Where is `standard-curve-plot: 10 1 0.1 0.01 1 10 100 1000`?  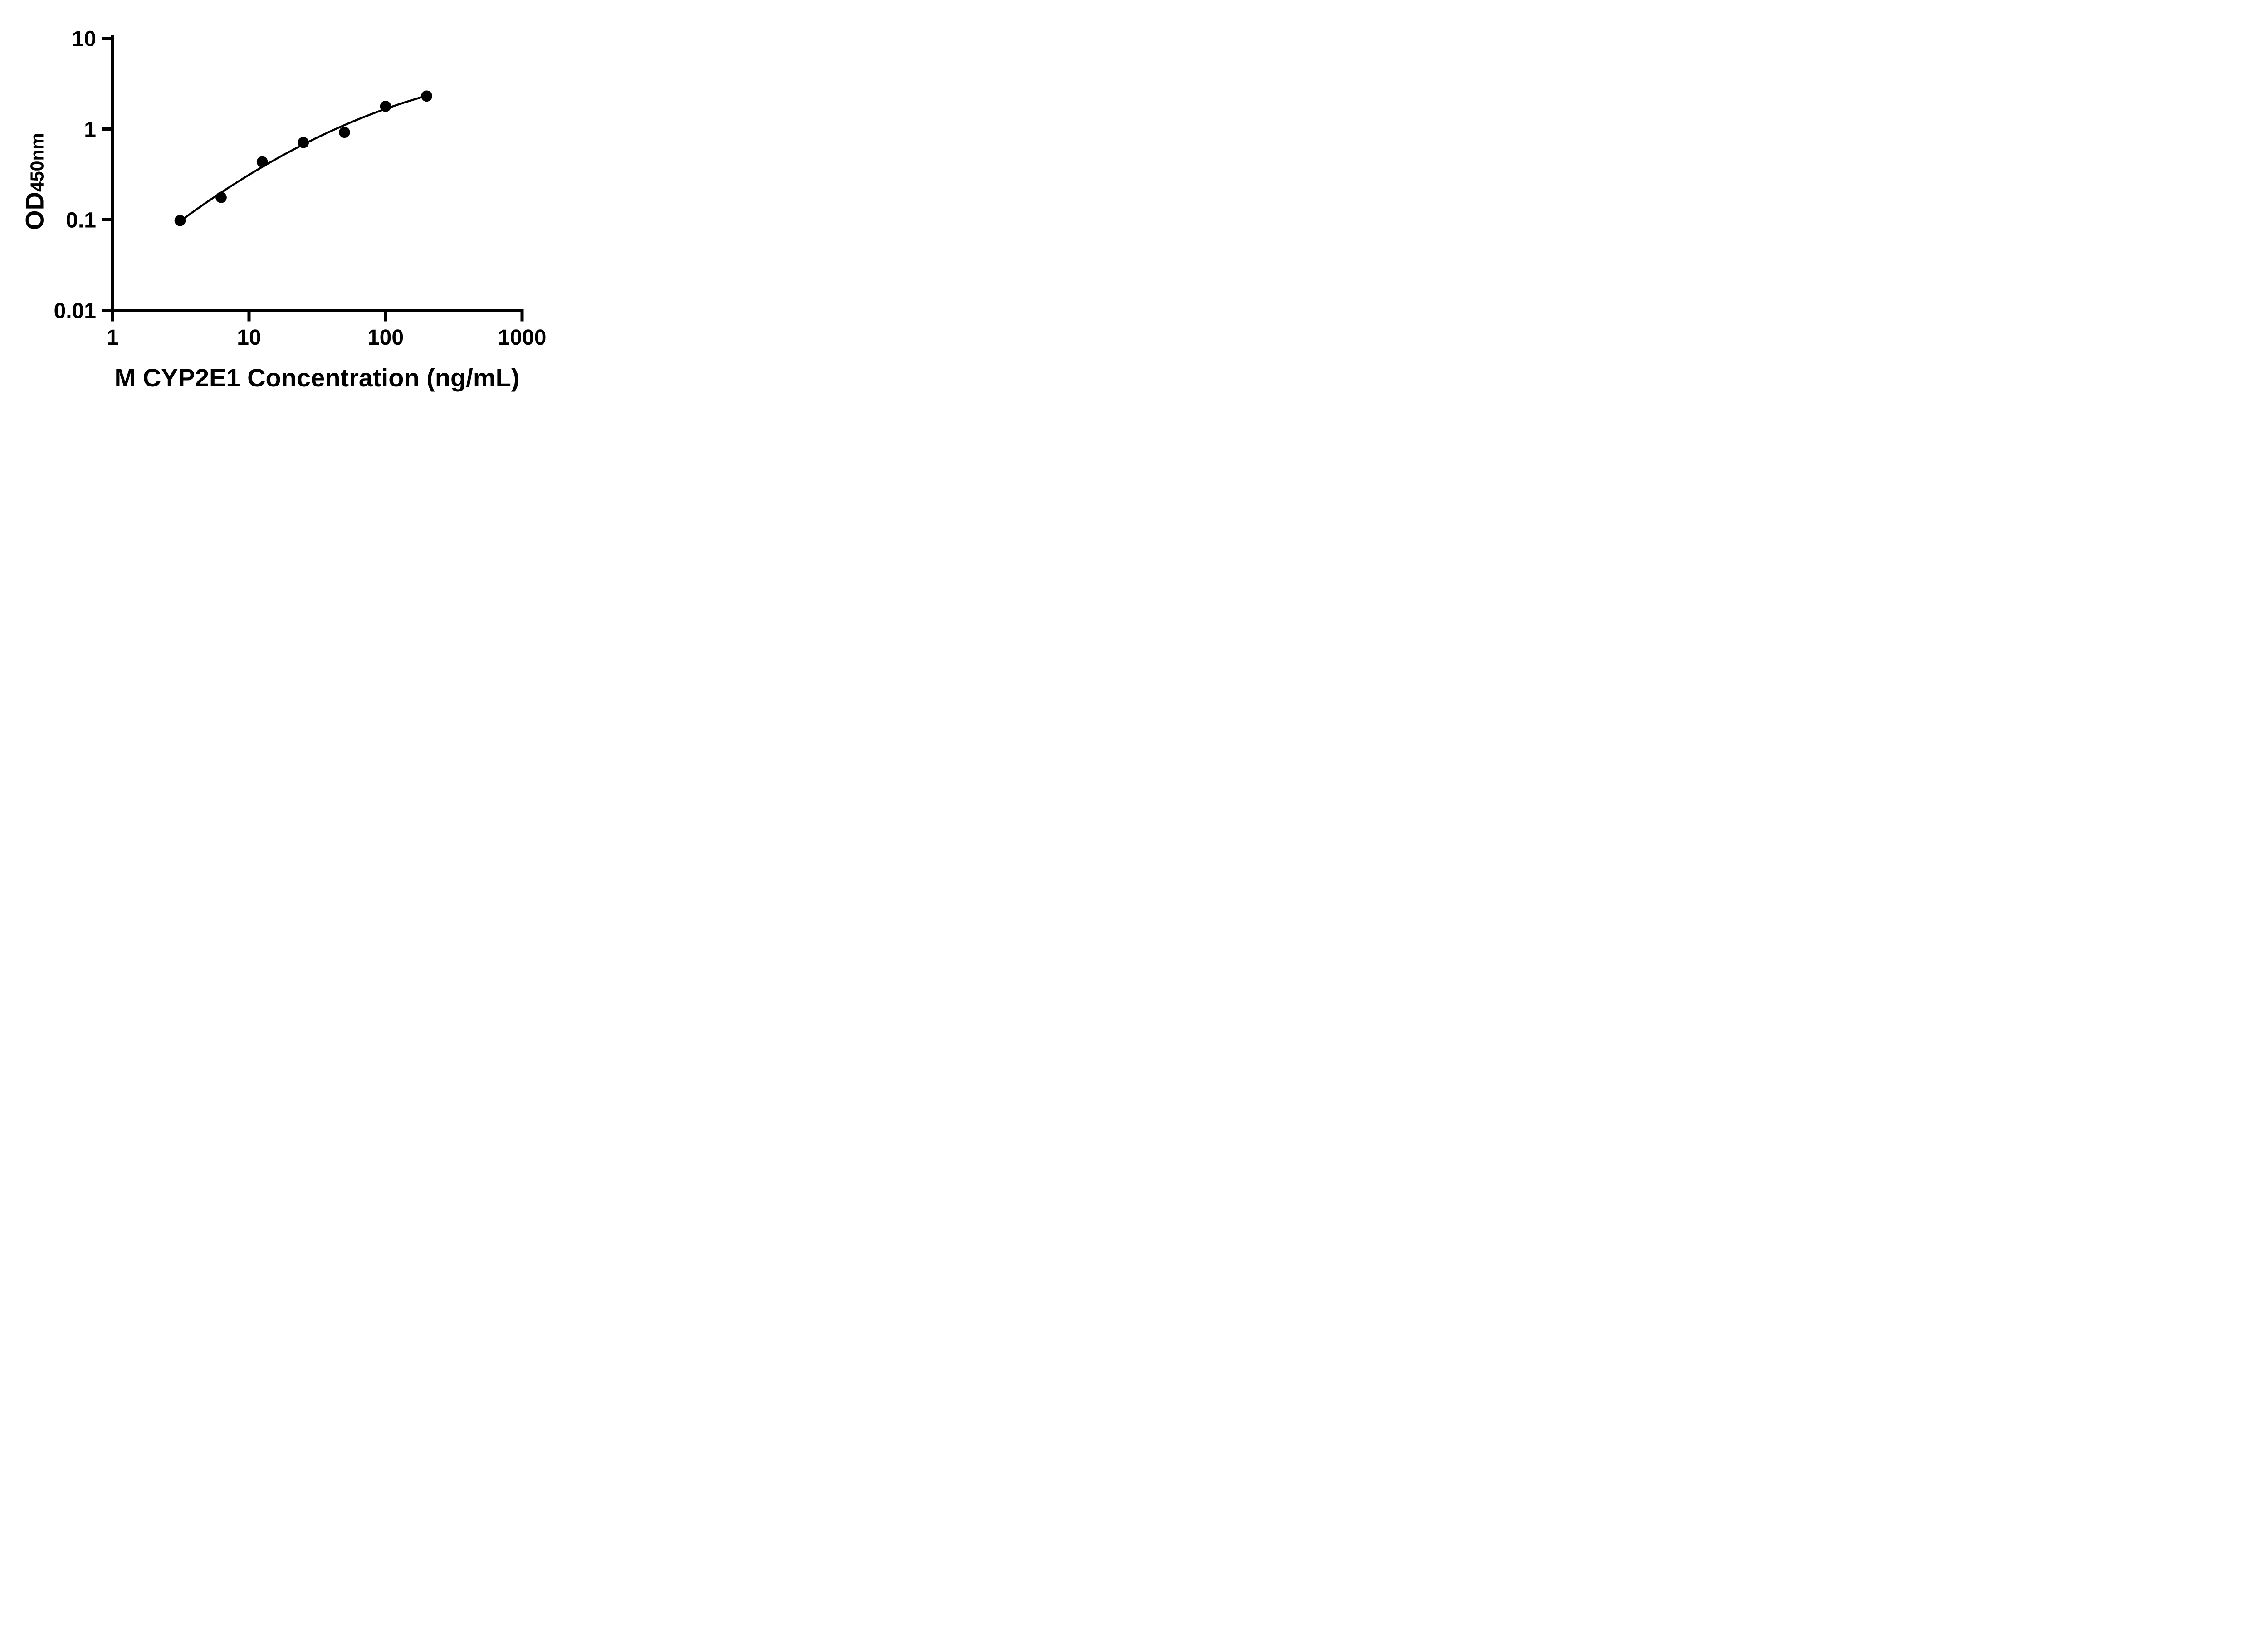 standard-curve-plot: 10 1 0.1 0.01 1 10 100 1000 is located at coordinates (300, 188).